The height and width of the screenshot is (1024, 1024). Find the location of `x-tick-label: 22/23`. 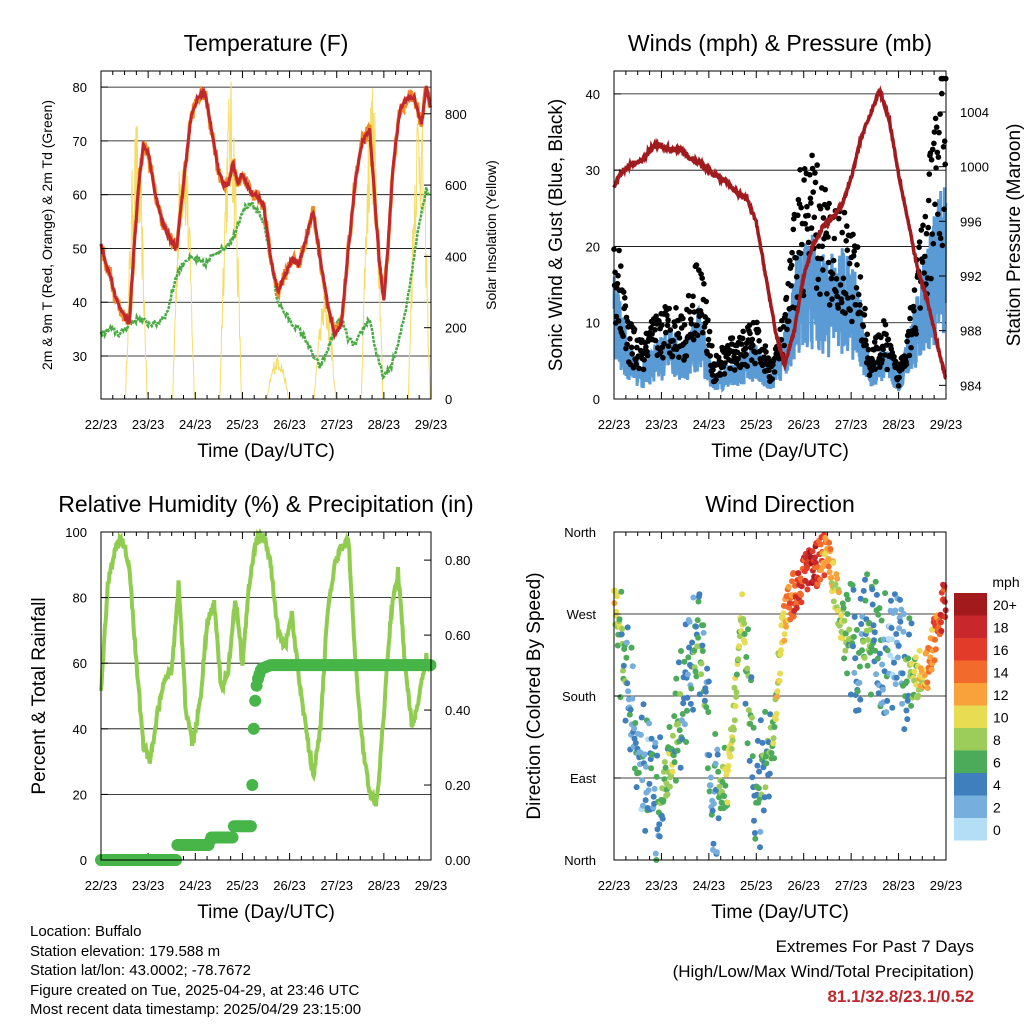

x-tick-label: 22/23 is located at coordinates (101, 885).